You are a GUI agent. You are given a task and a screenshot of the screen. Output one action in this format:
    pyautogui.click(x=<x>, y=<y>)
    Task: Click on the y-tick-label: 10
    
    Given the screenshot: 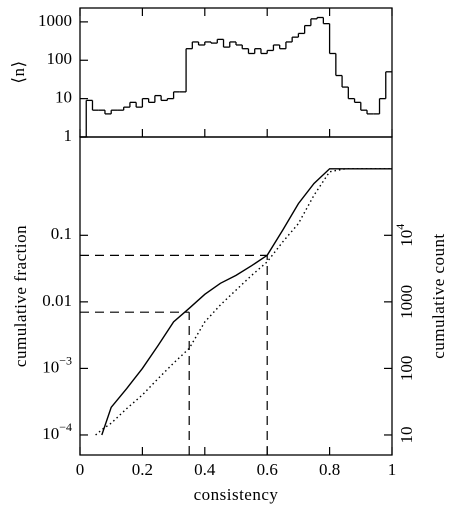 What is the action you would take?
    pyautogui.click(x=63, y=97)
    